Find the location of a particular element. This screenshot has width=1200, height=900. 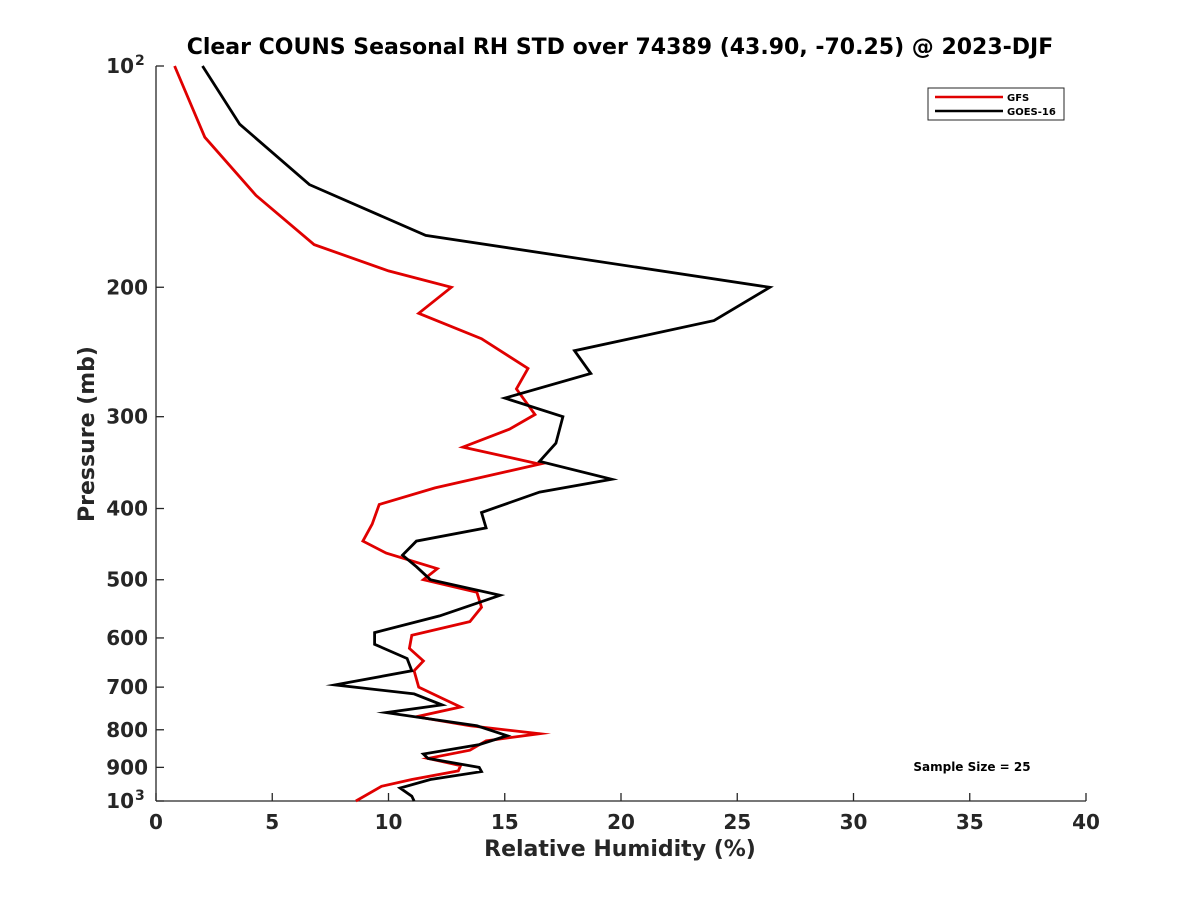

y-tick-label: 900 is located at coordinates (127, 767).